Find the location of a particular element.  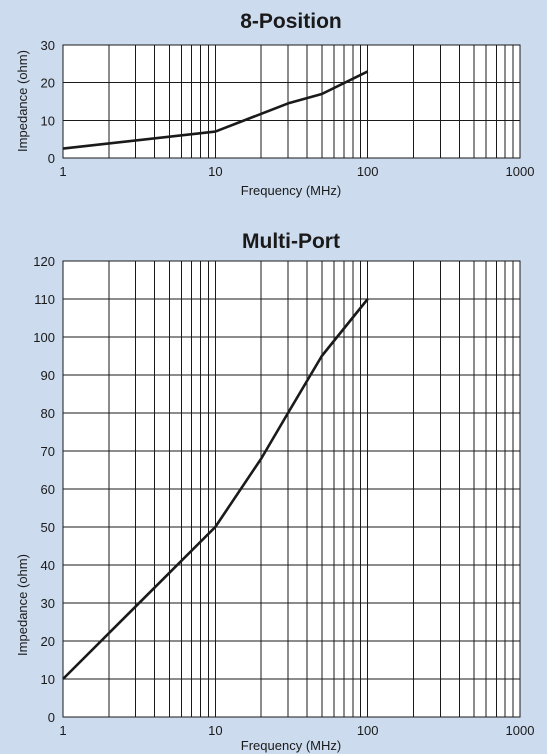

y-tick-label: 90 is located at coordinates (48, 375).